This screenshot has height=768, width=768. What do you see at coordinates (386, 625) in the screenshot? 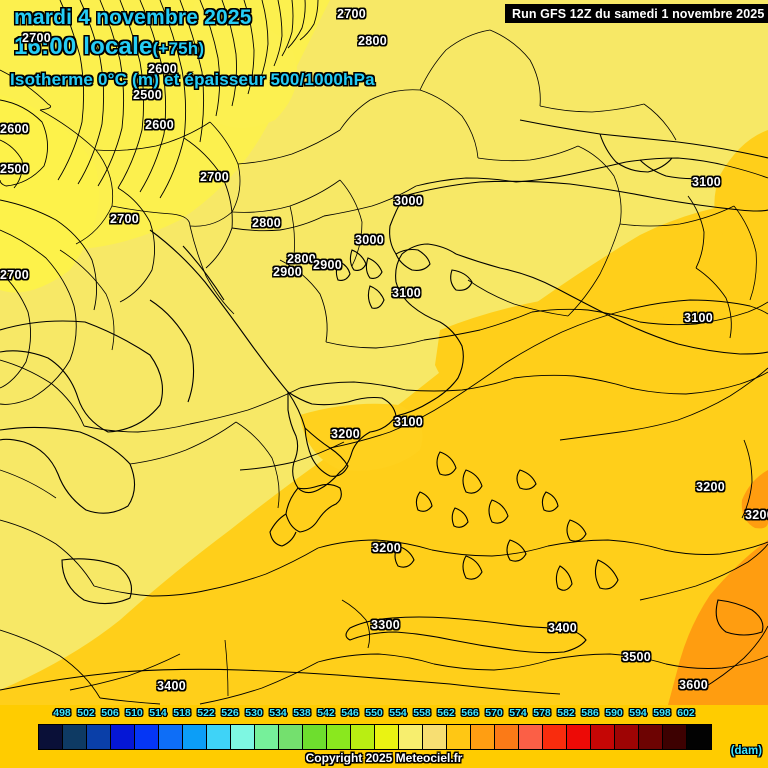
I see `contour-label: 3300` at bounding box center [386, 625].